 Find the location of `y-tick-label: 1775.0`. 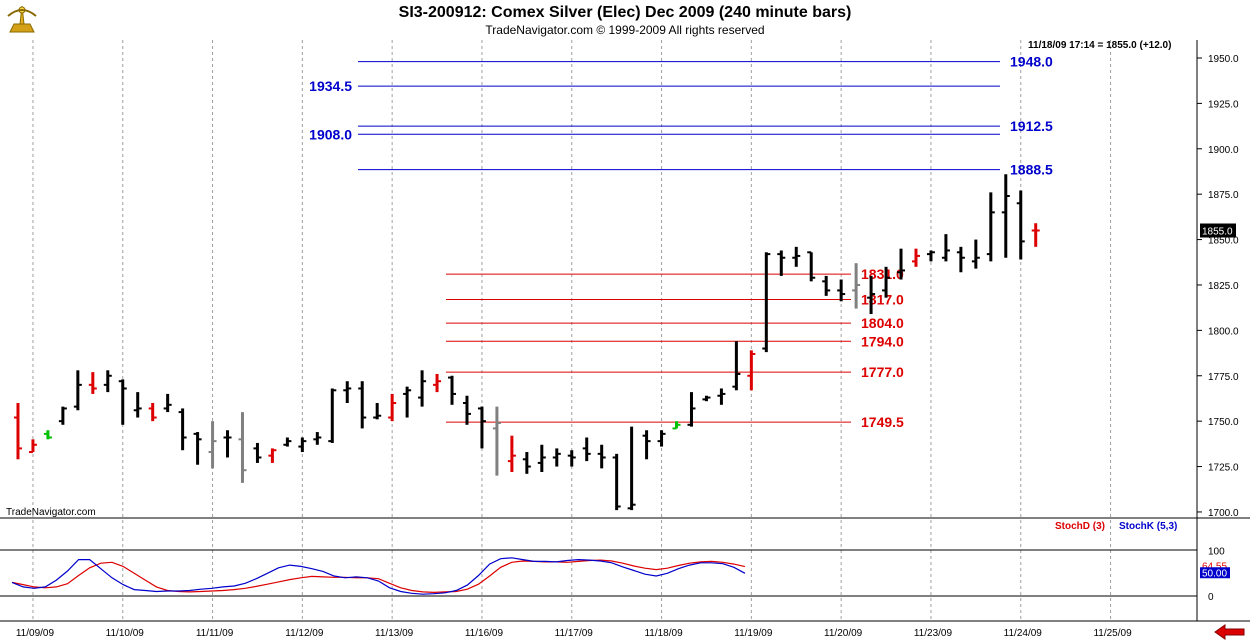

y-tick-label: 1775.0 is located at coordinates (1223, 377).